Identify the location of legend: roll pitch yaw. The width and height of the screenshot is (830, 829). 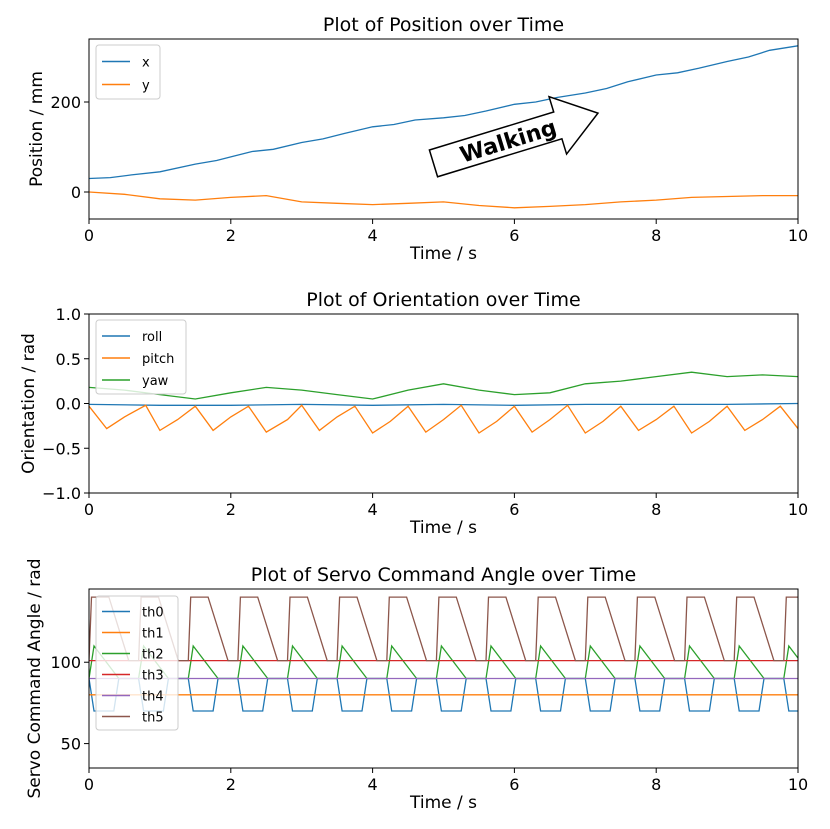
(141, 357).